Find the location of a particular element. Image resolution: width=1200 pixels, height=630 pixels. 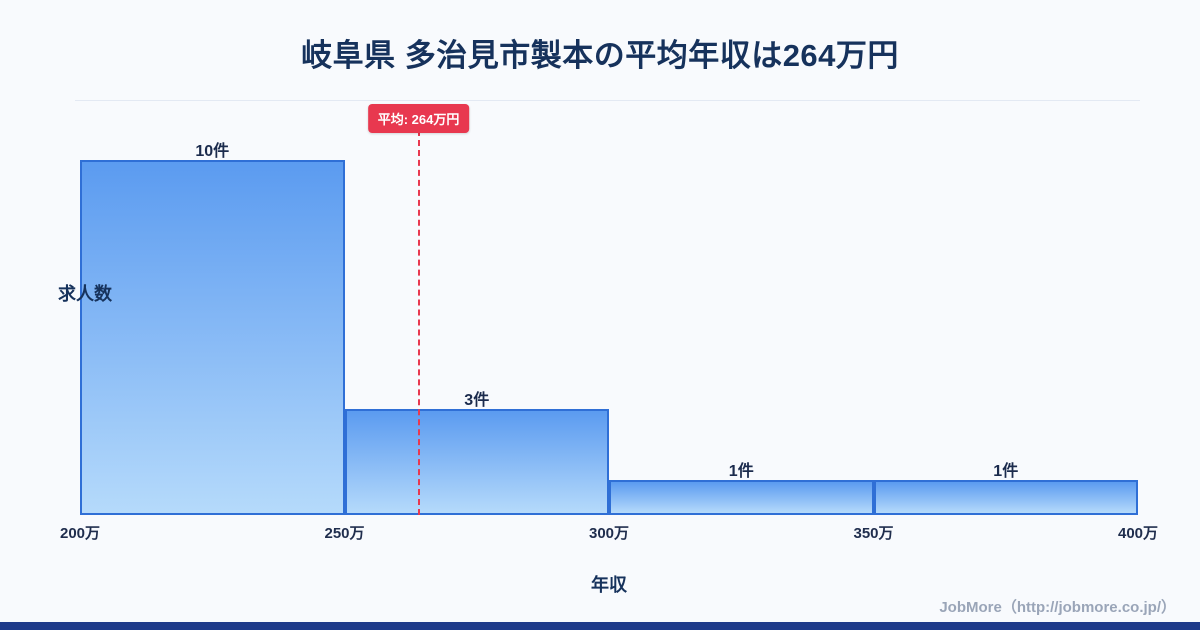

chart-title: 岐阜県 多治見市製本の平均年収は264万円 is located at coordinates (600, 55).